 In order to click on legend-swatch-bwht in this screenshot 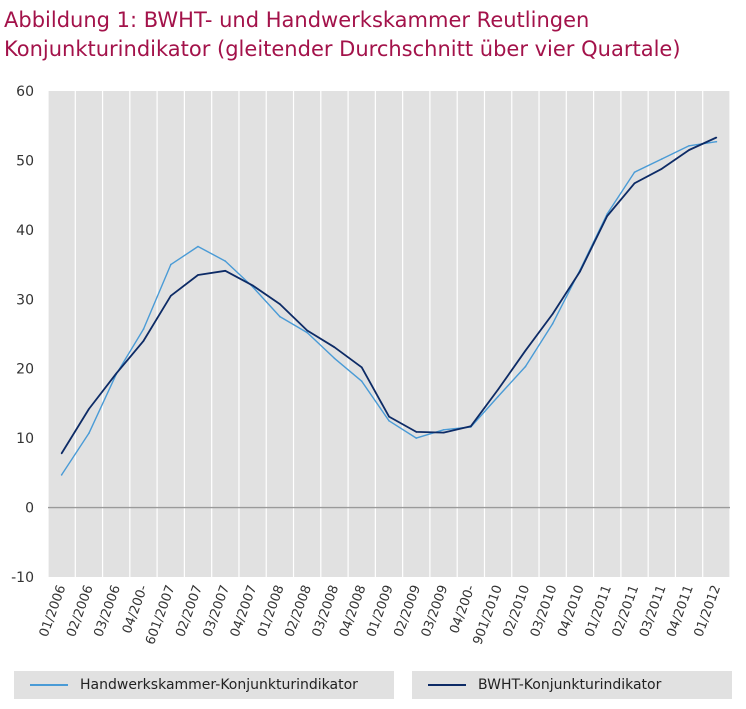, I will do `click(447, 685)`.